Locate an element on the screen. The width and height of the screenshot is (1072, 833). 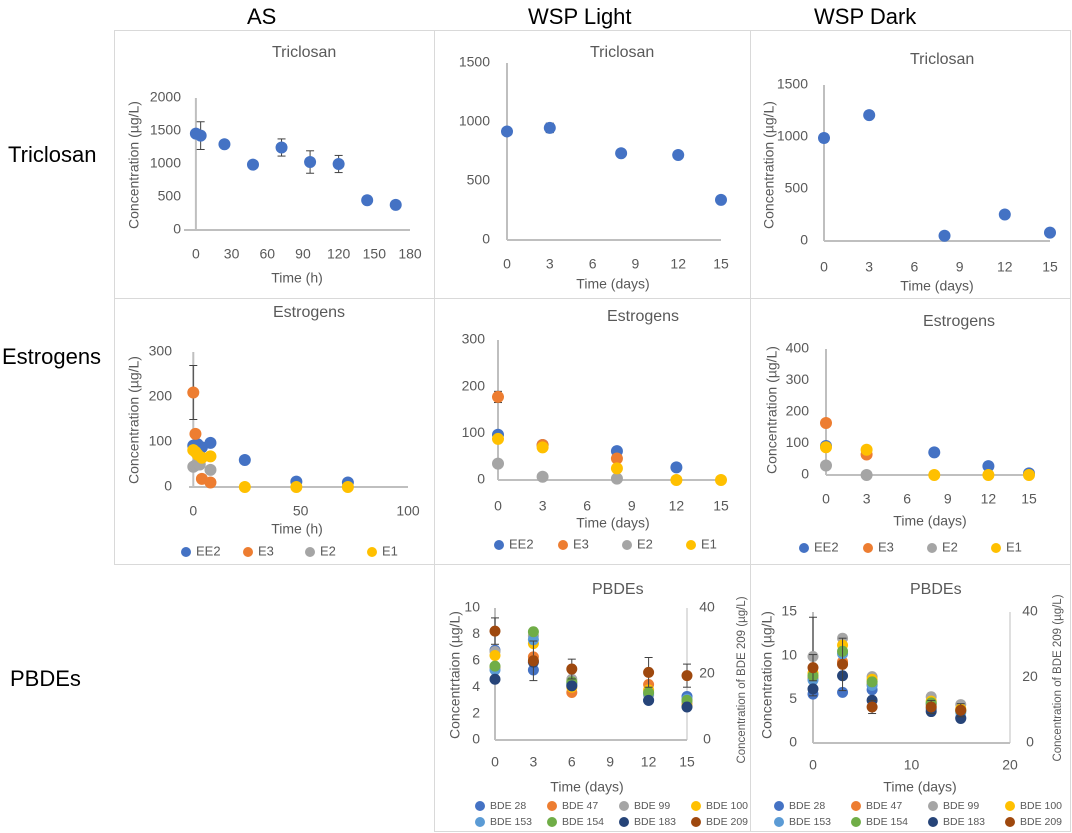
y-tick-label: 2000 is located at coordinates (165, 97).